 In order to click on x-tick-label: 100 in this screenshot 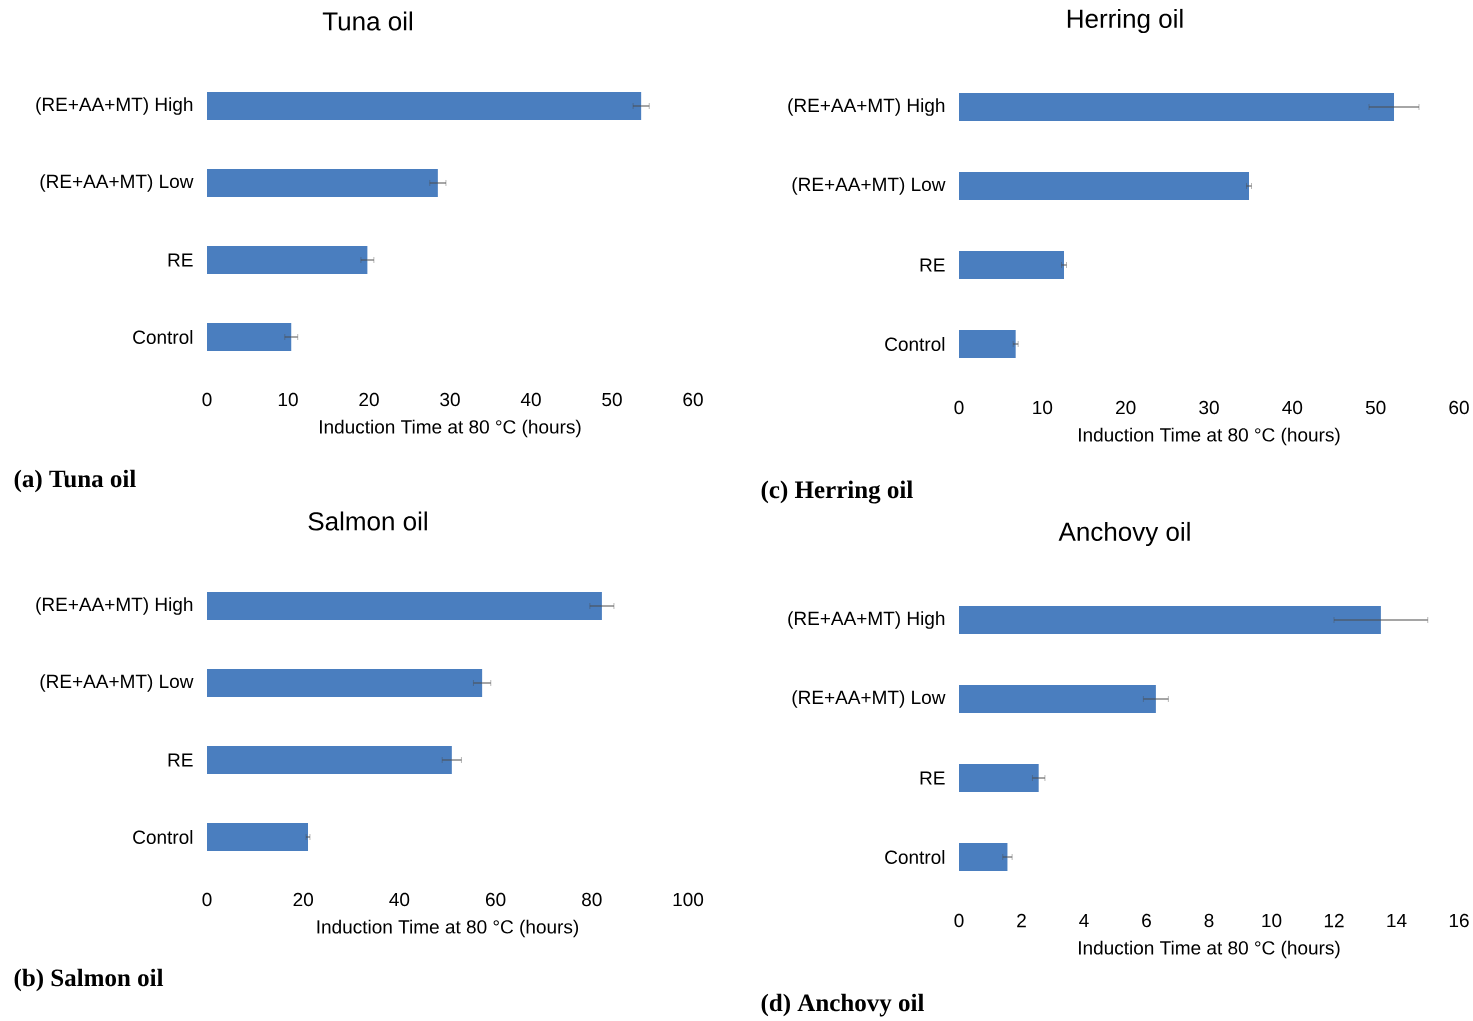, I will do `click(688, 899)`.